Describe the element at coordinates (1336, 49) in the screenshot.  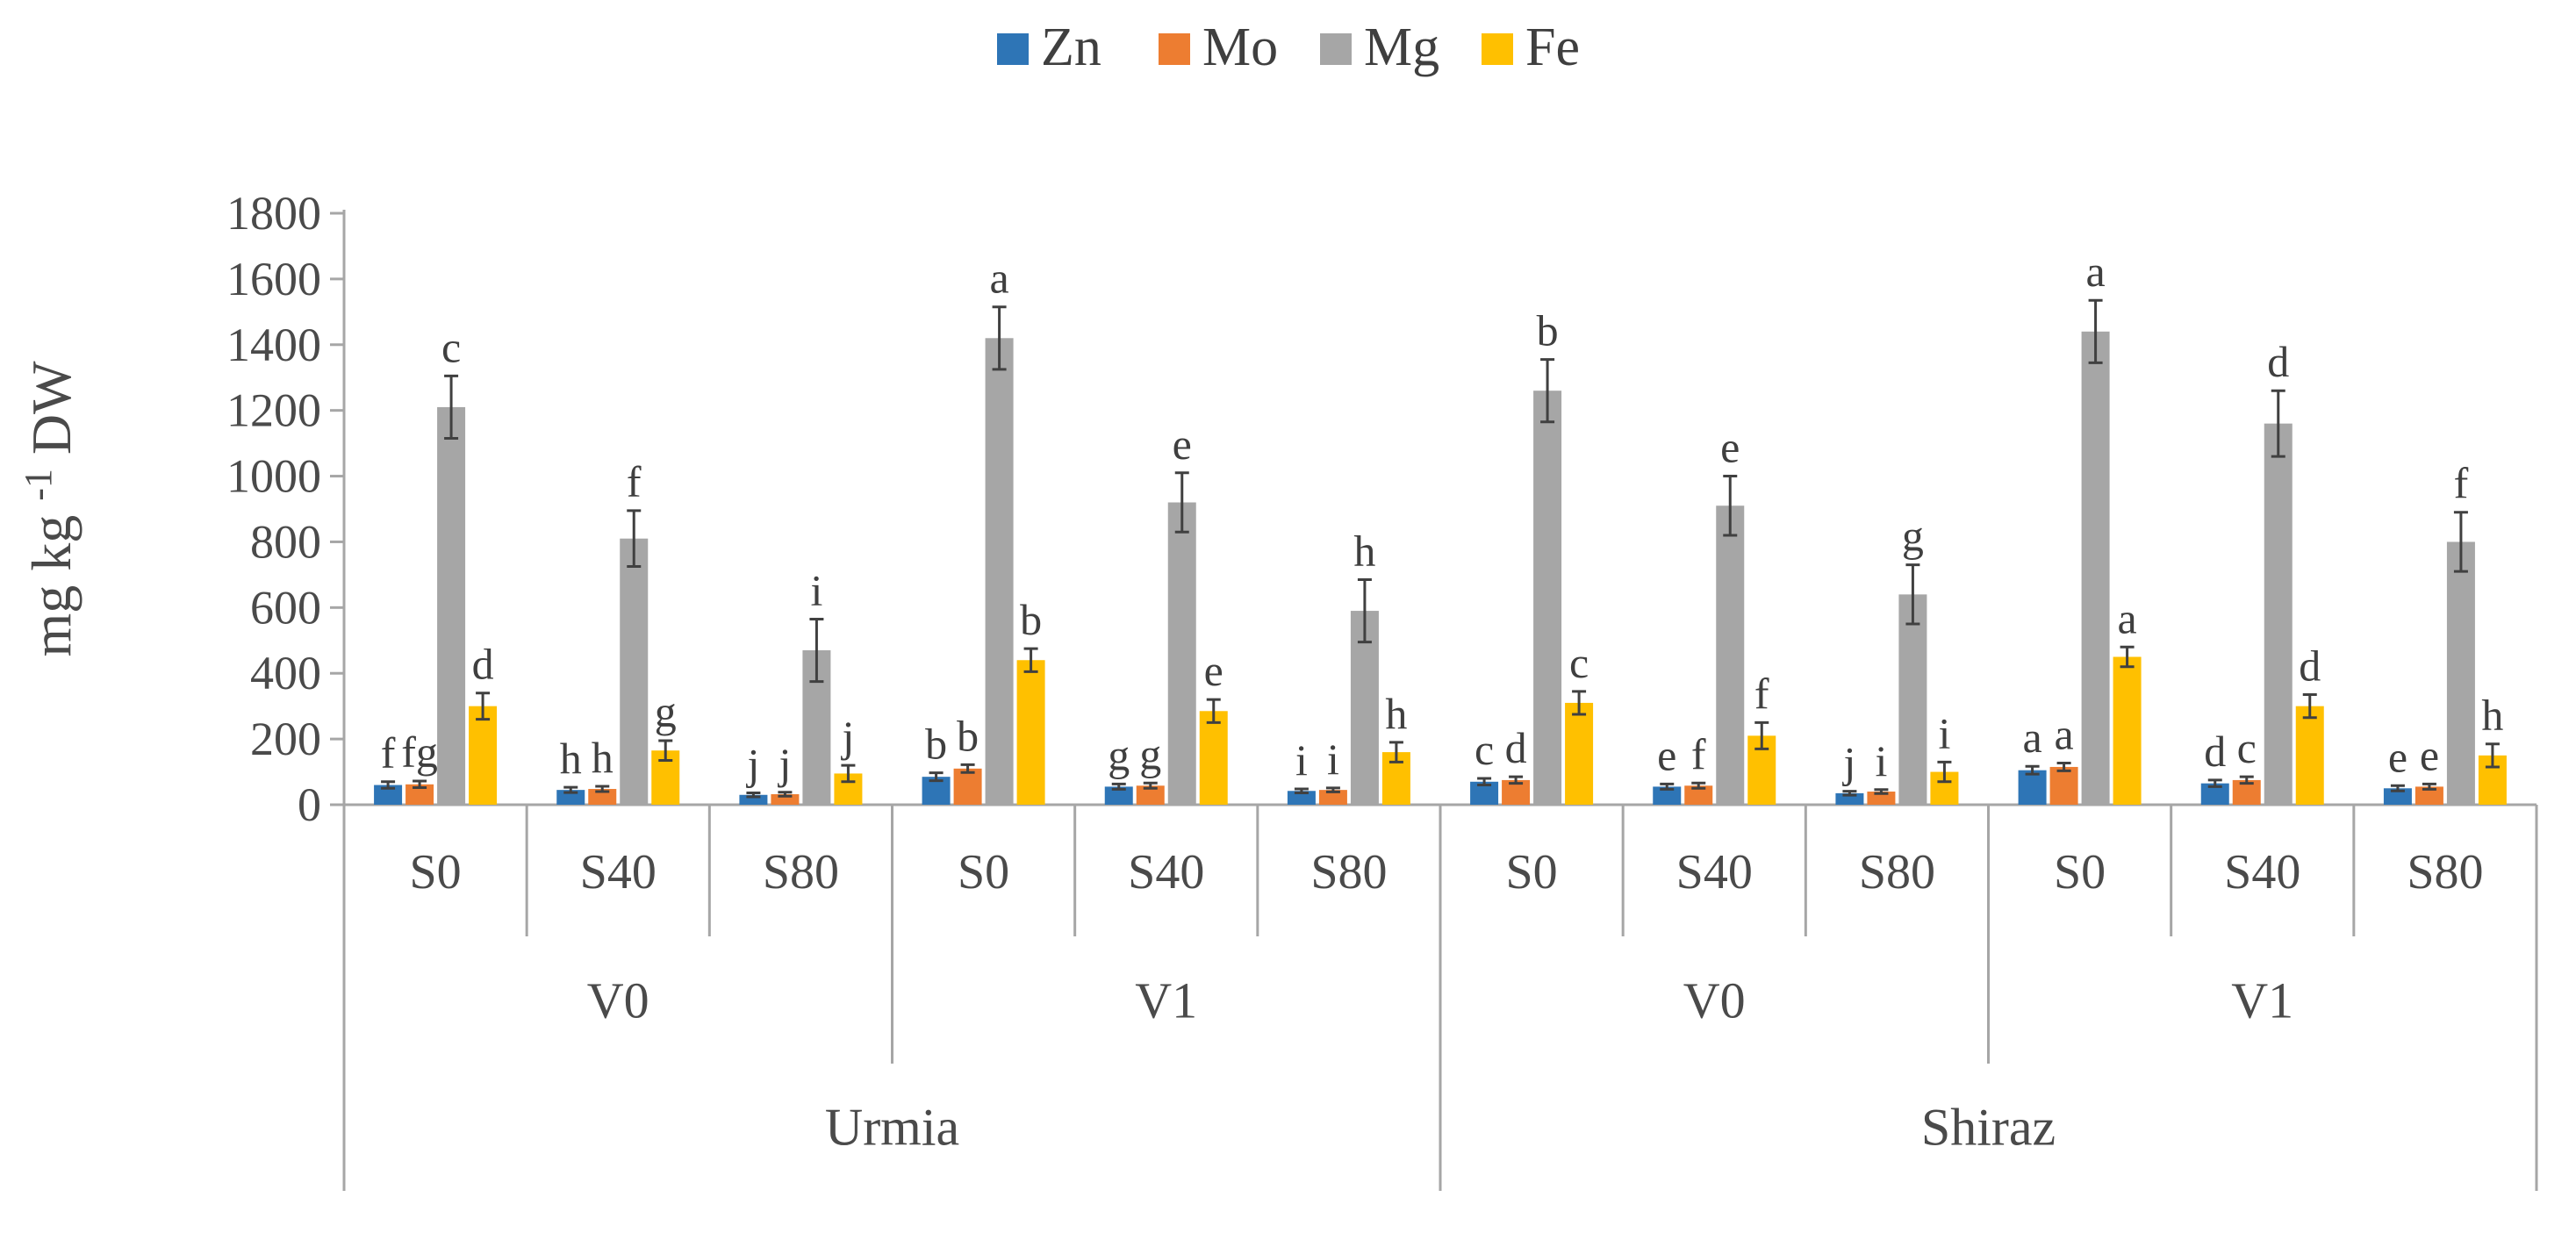
I see `legend-swatch-mg` at that location.